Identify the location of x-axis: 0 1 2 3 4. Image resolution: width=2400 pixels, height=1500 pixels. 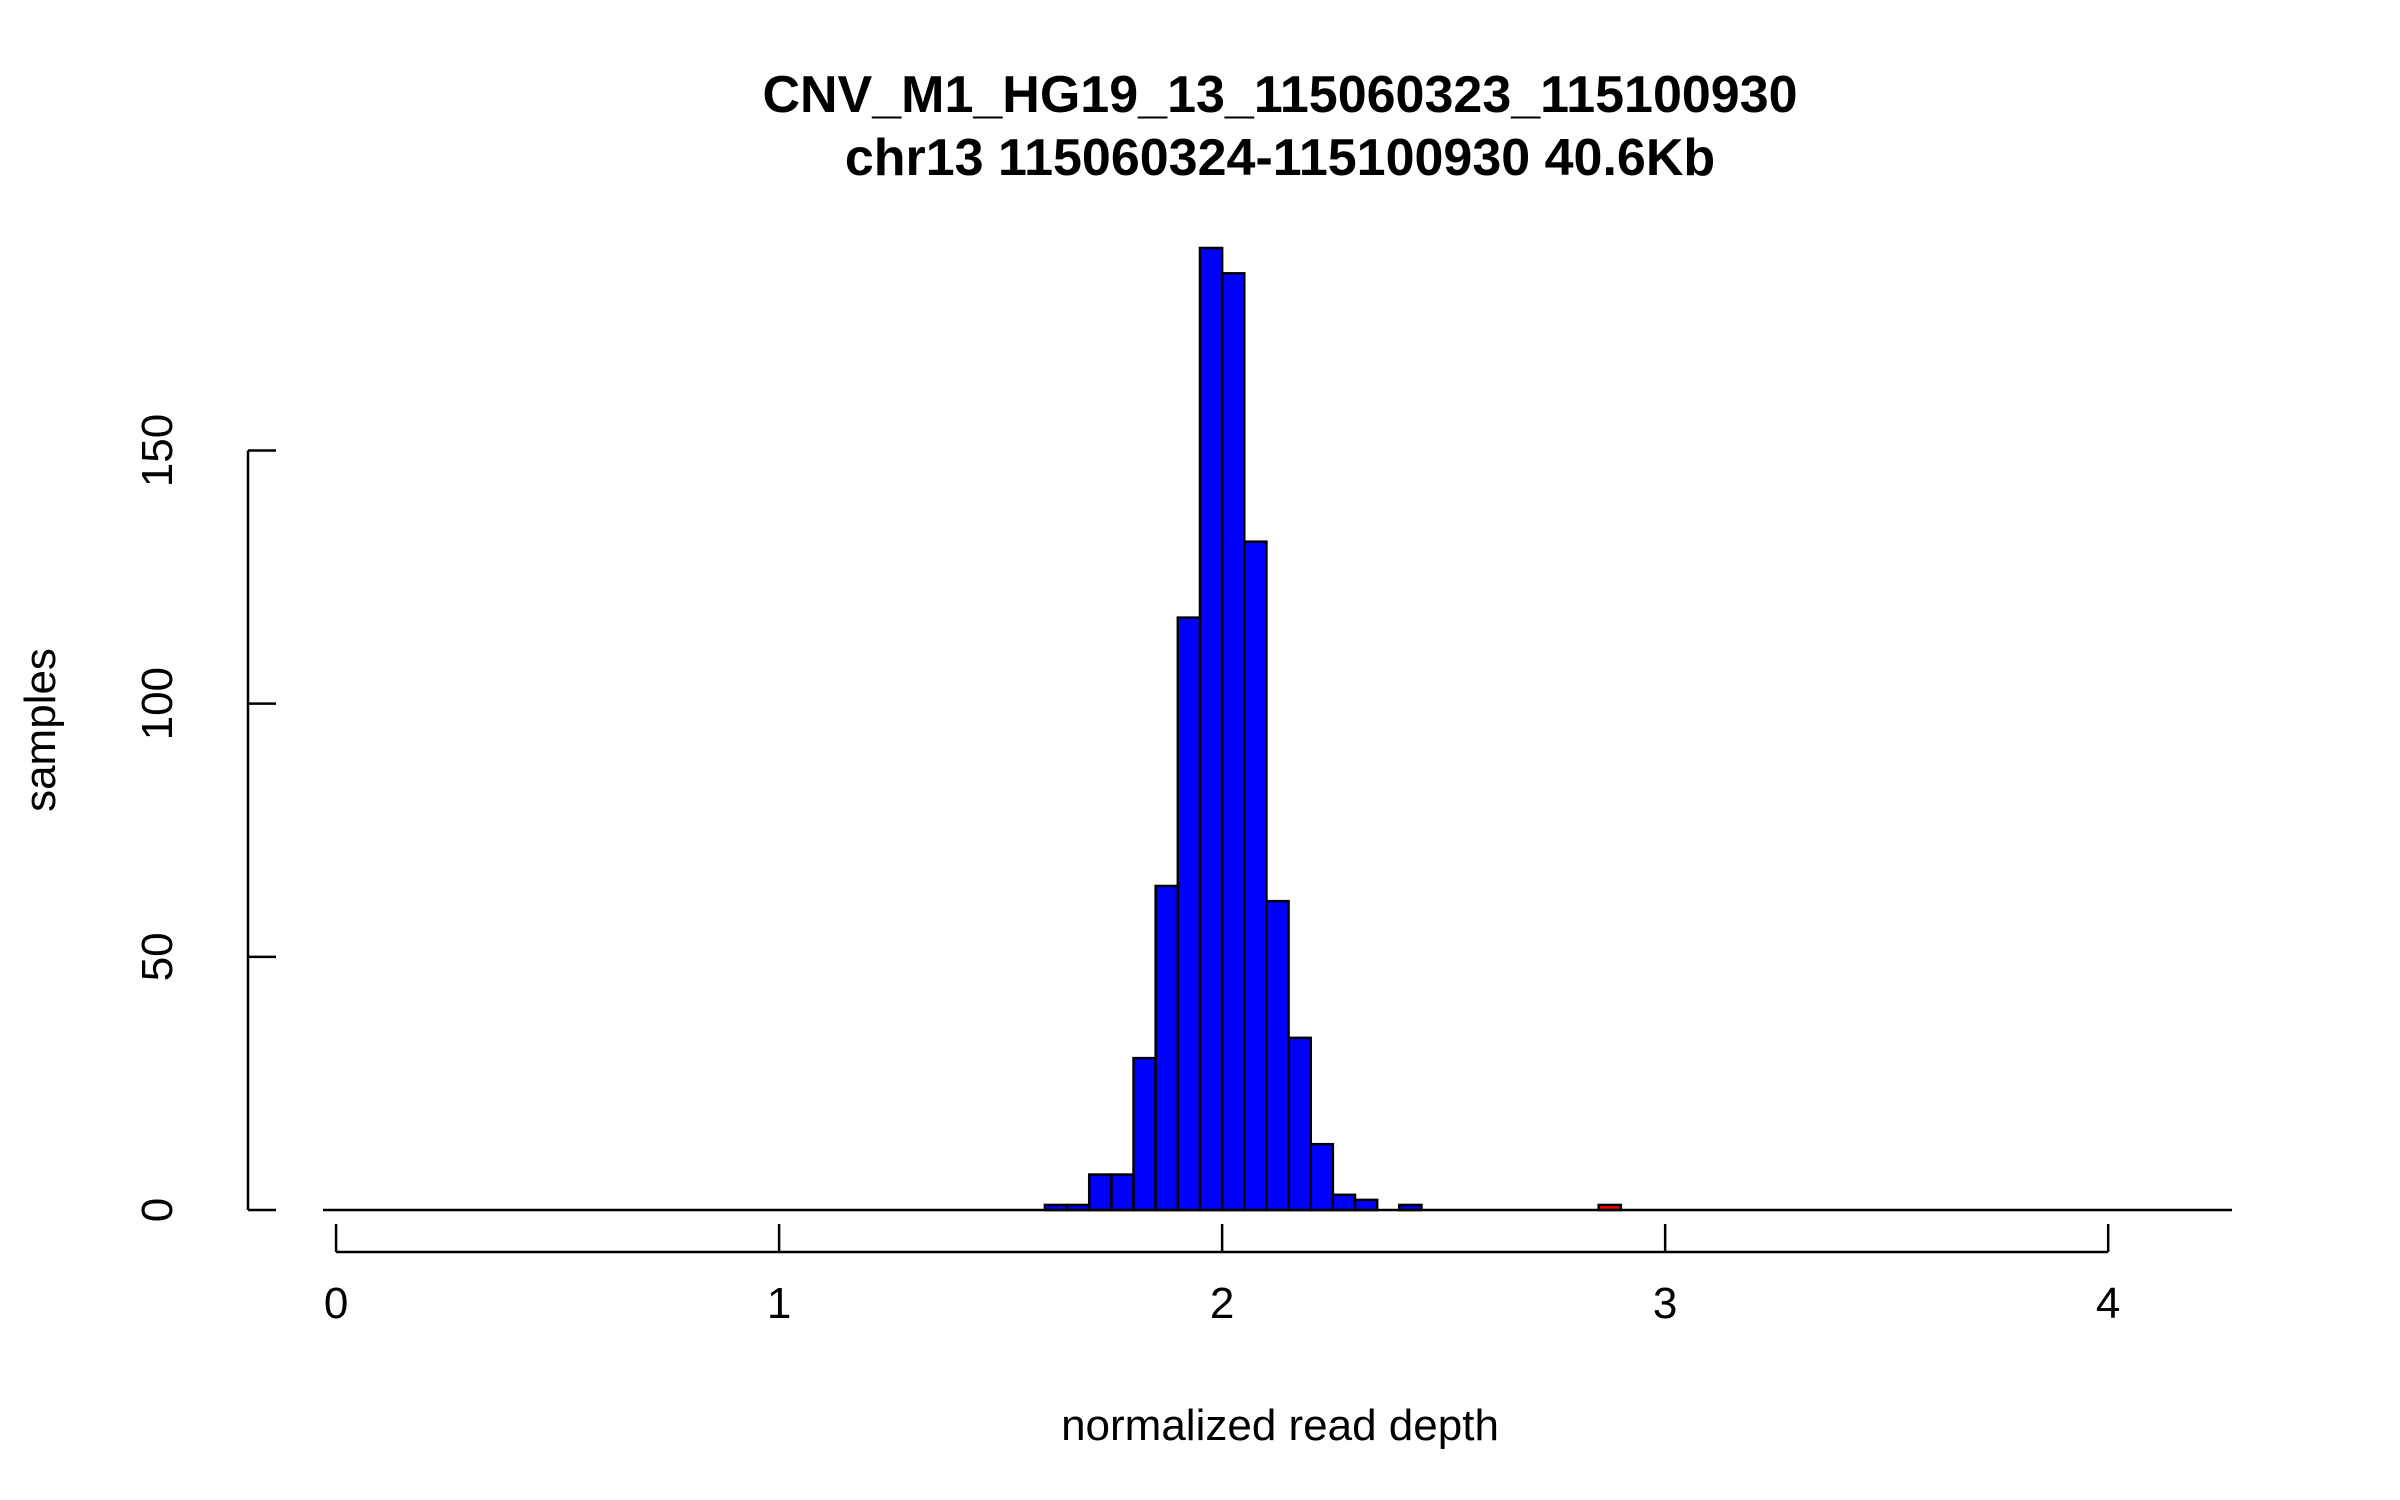
(1222, 1276).